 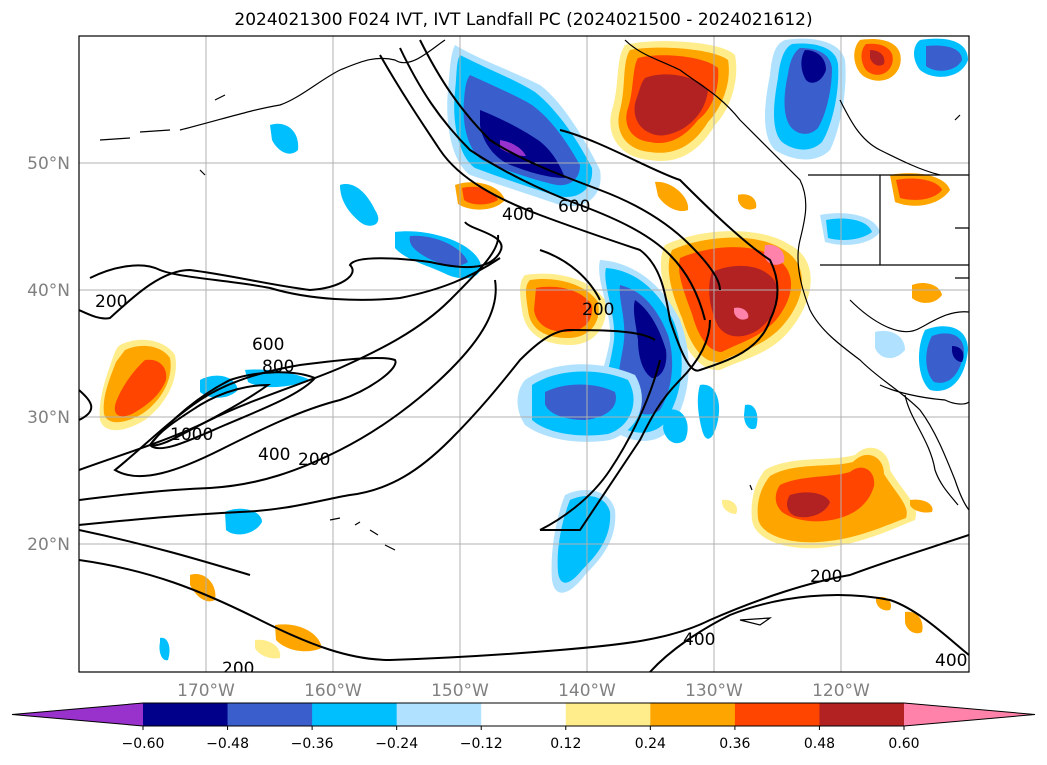 I want to click on colorbar-tick-label: −0.60, so click(x=143, y=744).